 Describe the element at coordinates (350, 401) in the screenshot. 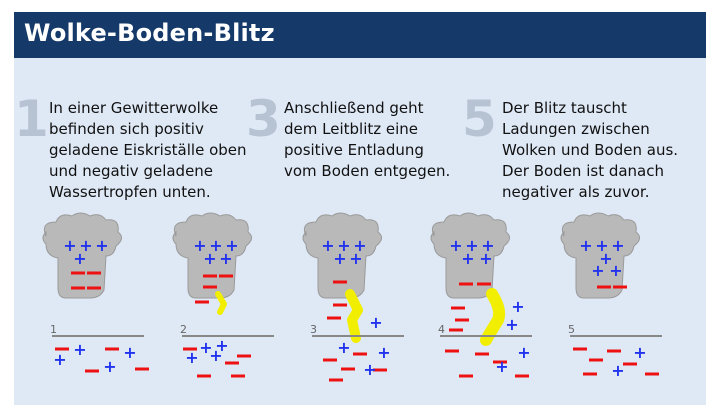

I see `footer-fade` at that location.